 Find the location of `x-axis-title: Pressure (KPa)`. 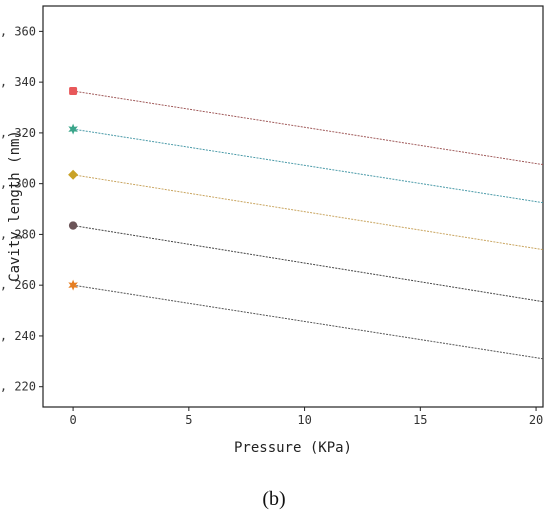

x-axis-title: Pressure (KPa) is located at coordinates (293, 448).